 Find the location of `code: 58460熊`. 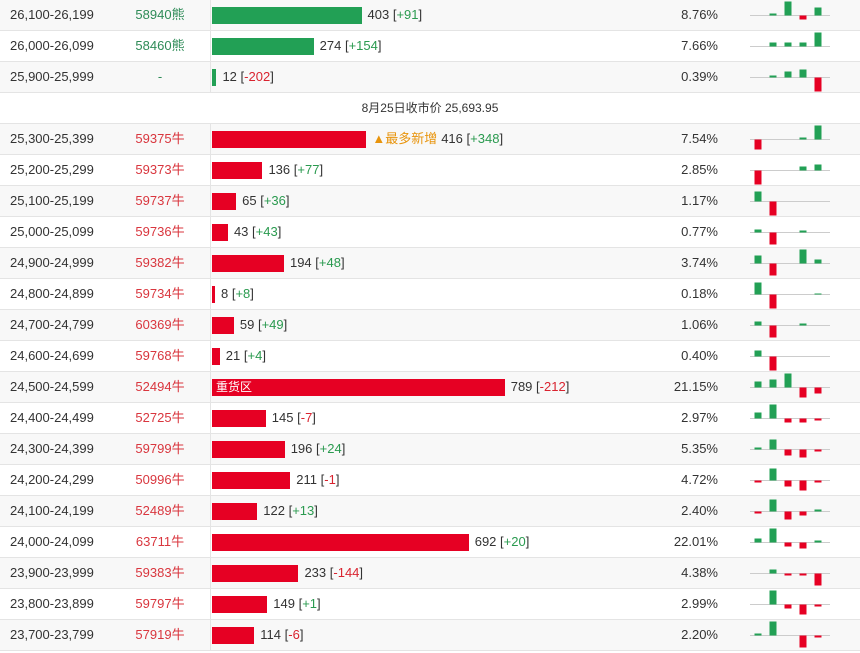

code: 58460熊 is located at coordinates (160, 45).